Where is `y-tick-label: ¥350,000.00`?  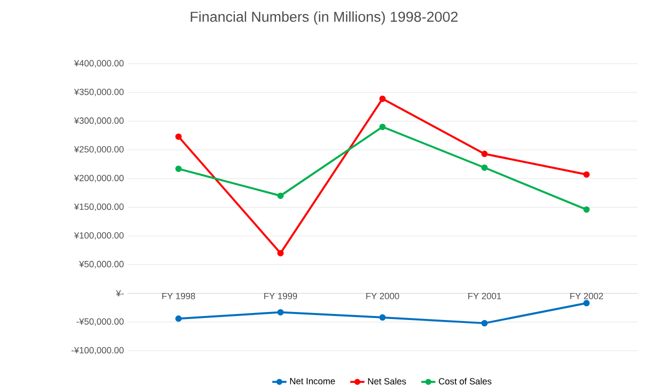
y-tick-label: ¥350,000.00 is located at coordinates (99, 92).